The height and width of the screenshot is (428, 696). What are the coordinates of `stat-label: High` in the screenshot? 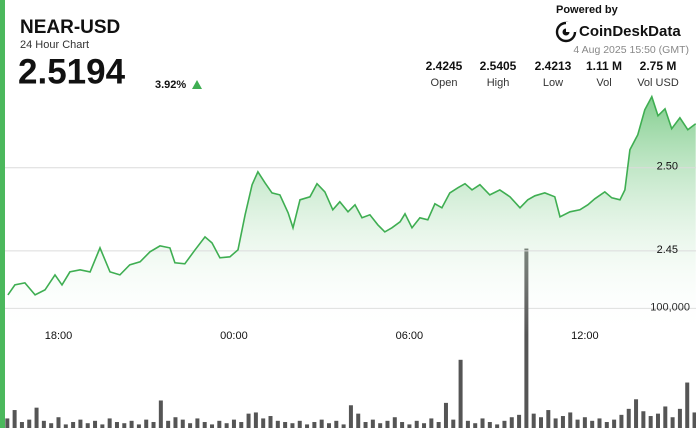 It's located at (498, 83).